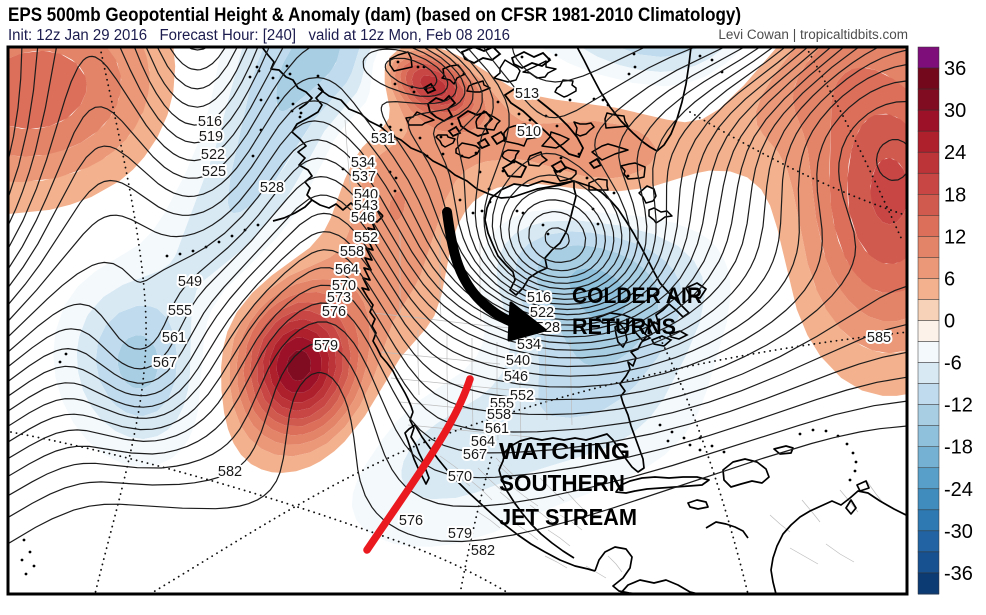 Image resolution: width=986 pixels, height=615 pixels. I want to click on svg-text: 18, so click(955, 195).